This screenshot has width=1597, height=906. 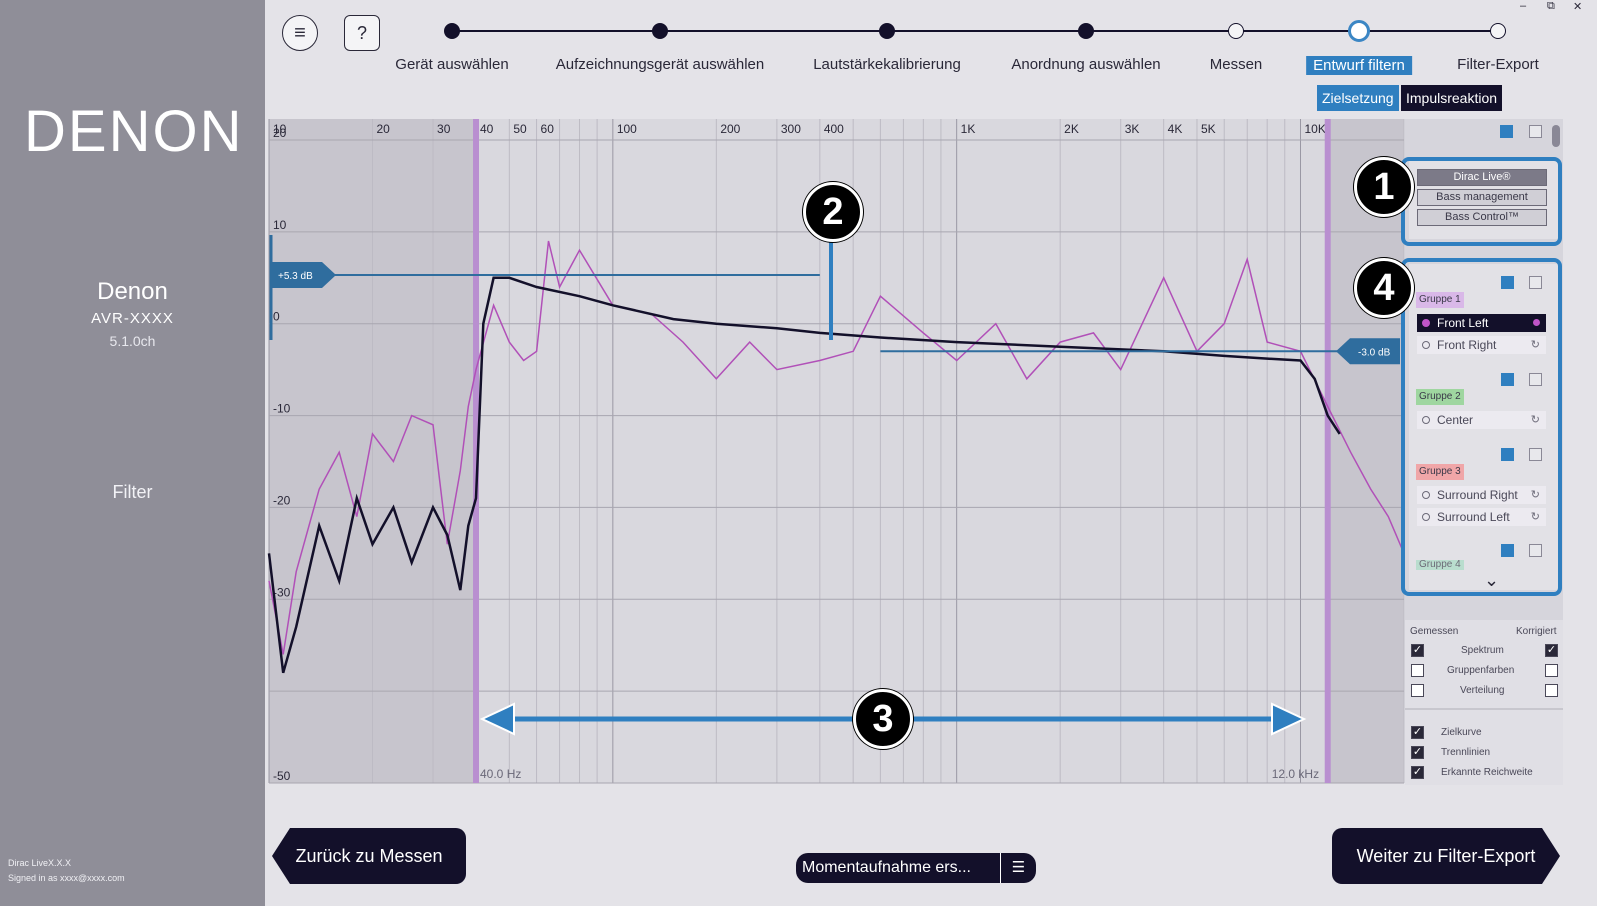 I want to click on x-tick-label: 200, so click(x=730, y=129).